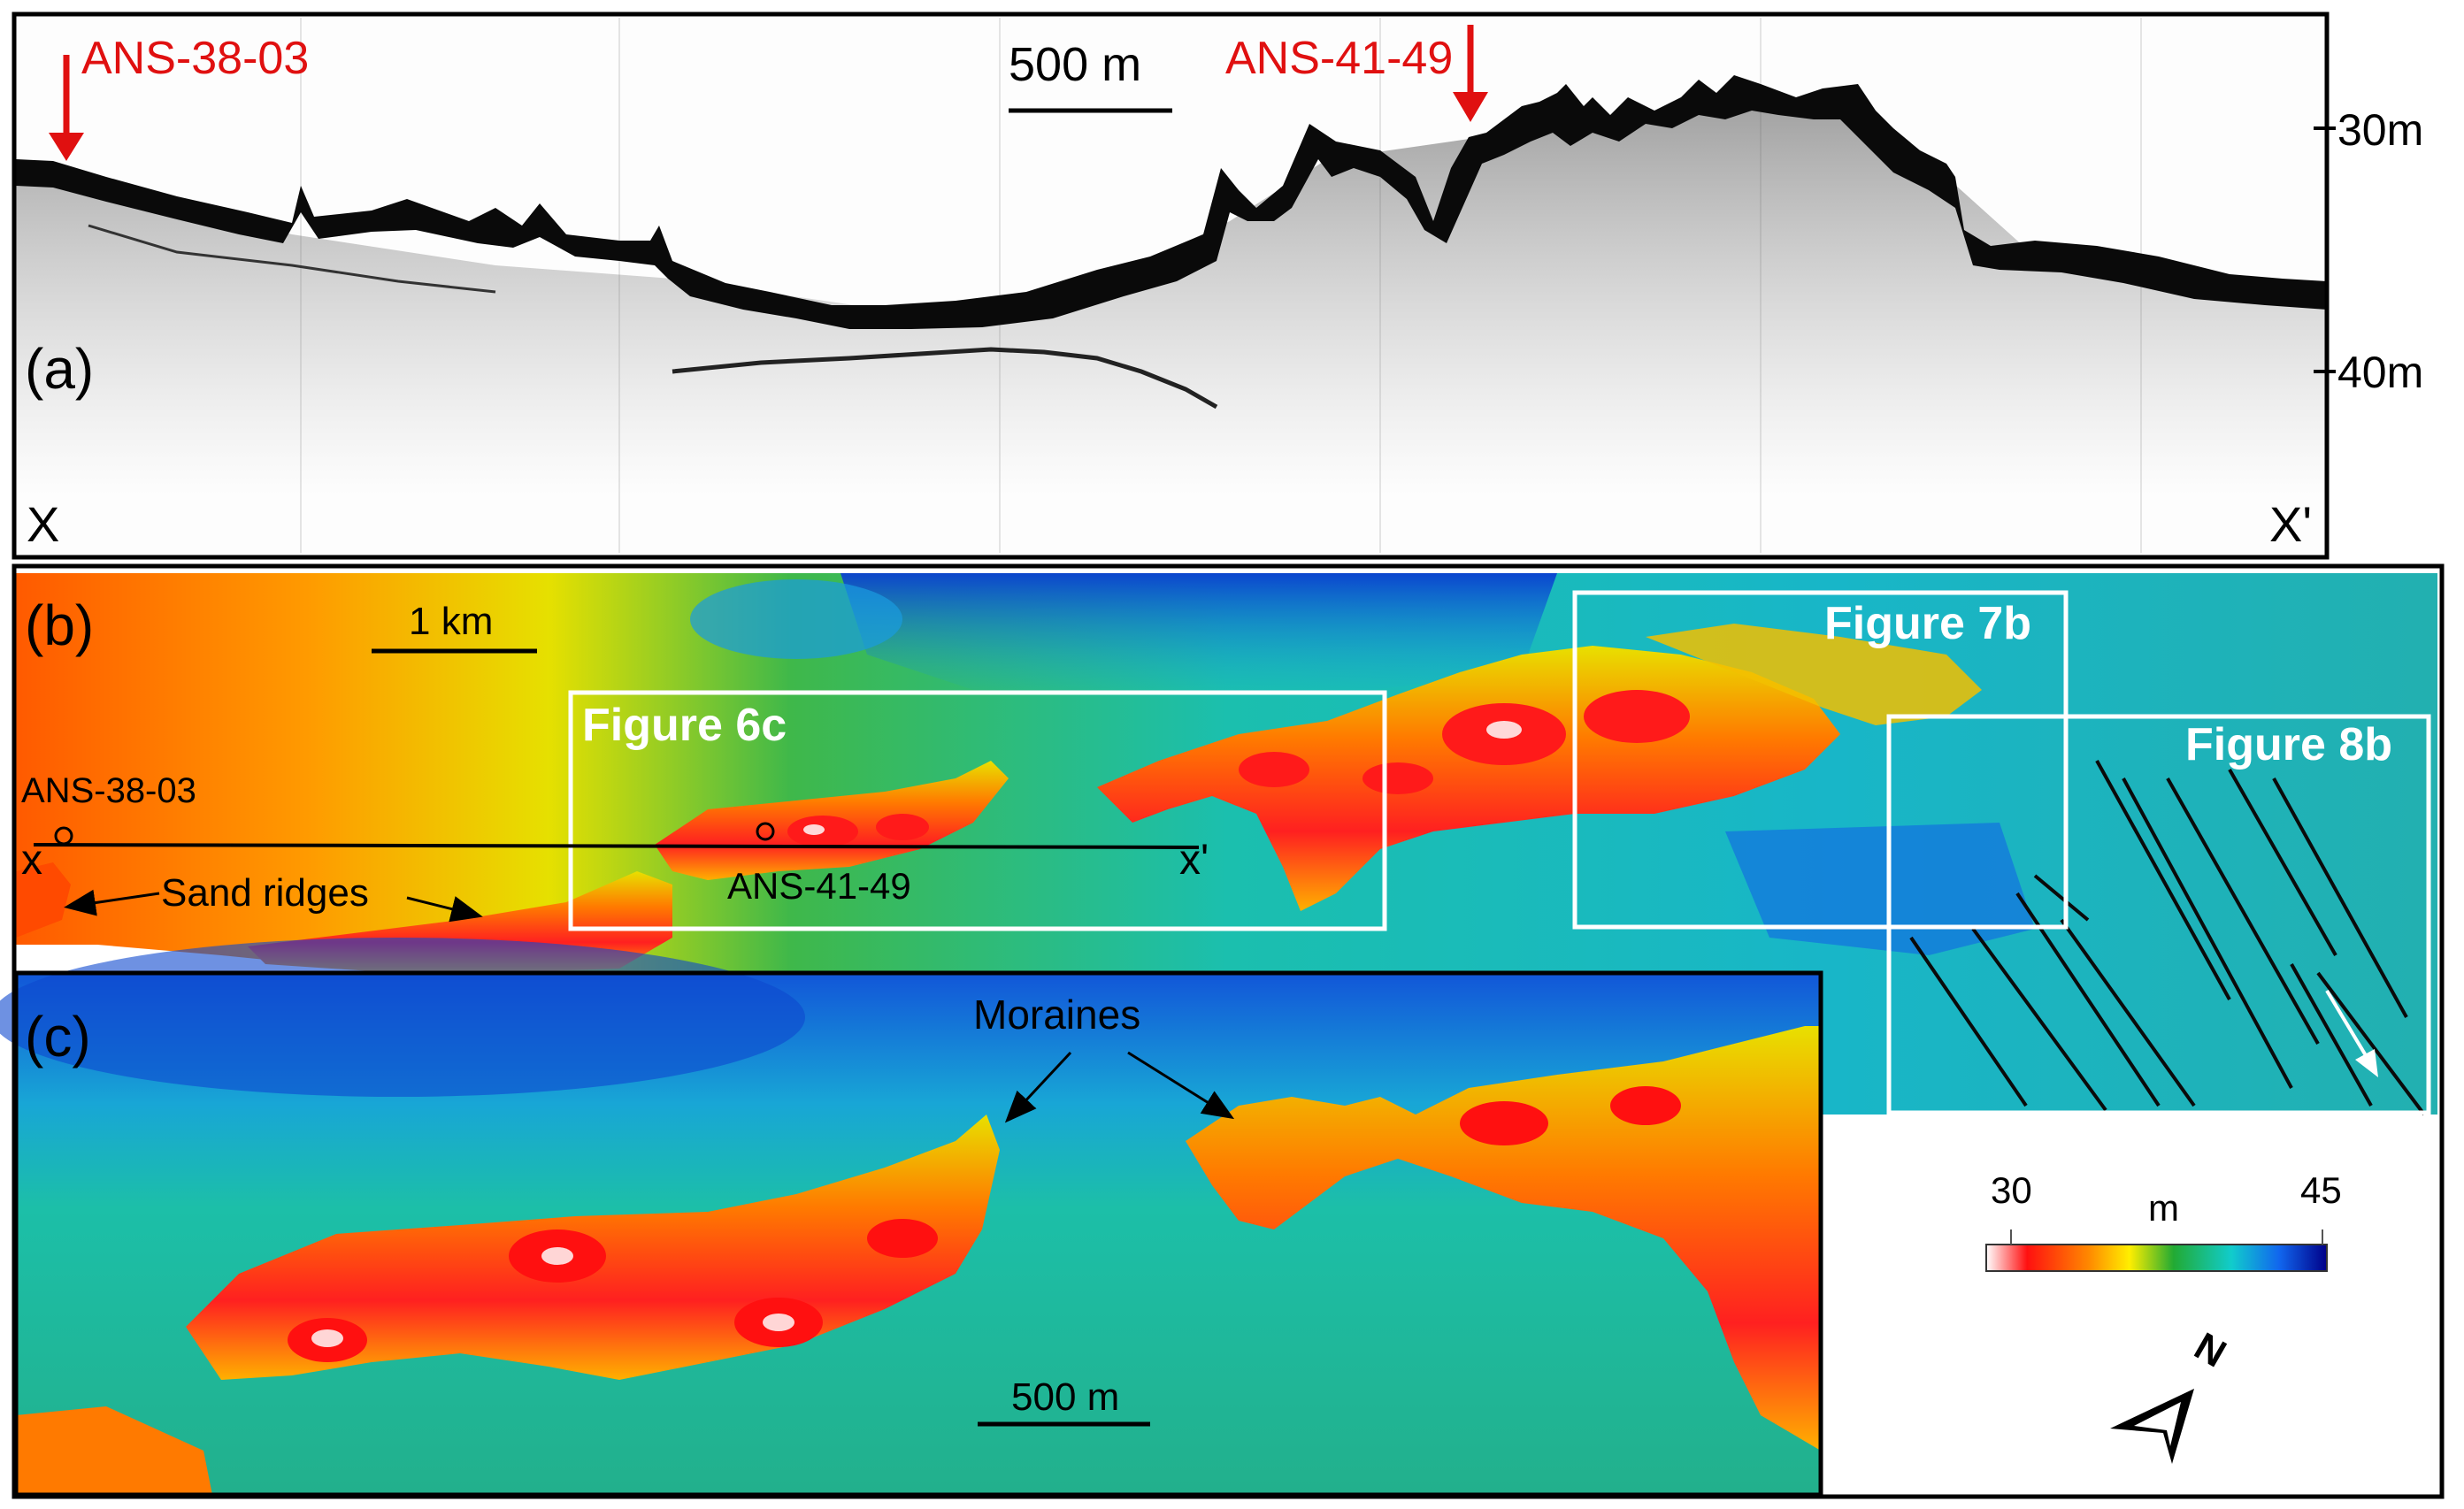 The width and height of the screenshot is (2464, 1509). Describe the element at coordinates (552, 1297) in the screenshot. I see `panel-c-peak-highs` at that location.